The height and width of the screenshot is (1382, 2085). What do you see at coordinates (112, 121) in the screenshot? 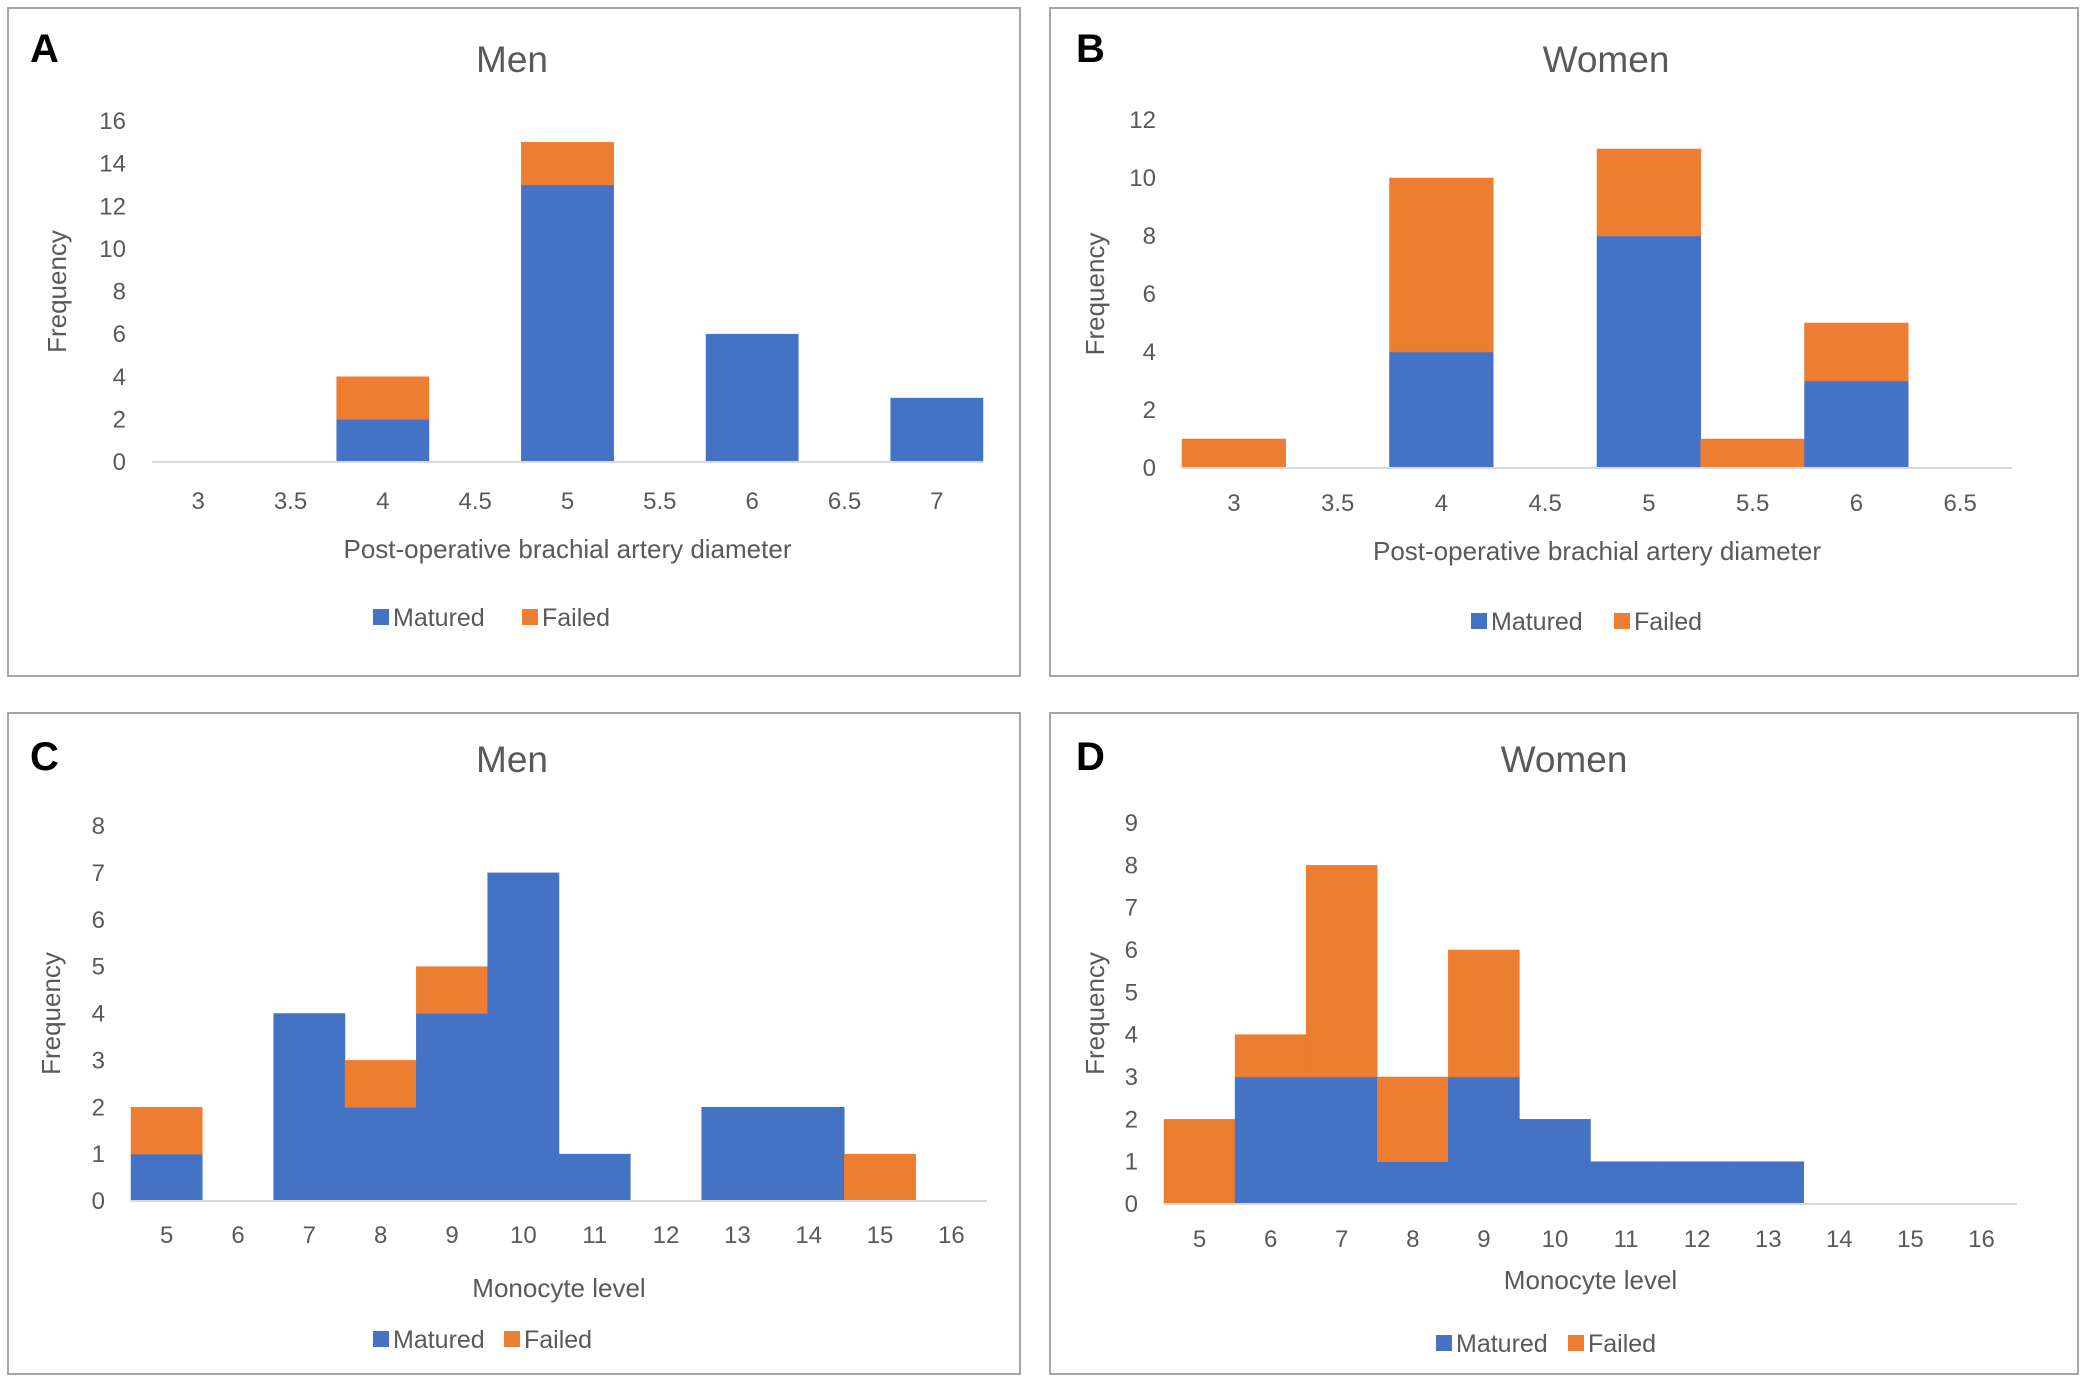
I see `y-tick-label: 16` at bounding box center [112, 121].